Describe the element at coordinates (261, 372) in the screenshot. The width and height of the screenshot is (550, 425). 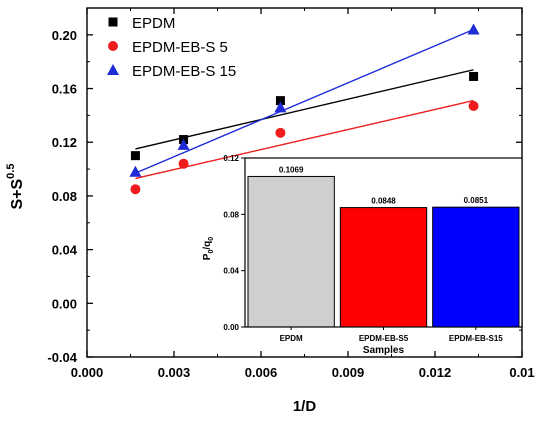
I see `x-tick-label: 0.006` at that location.